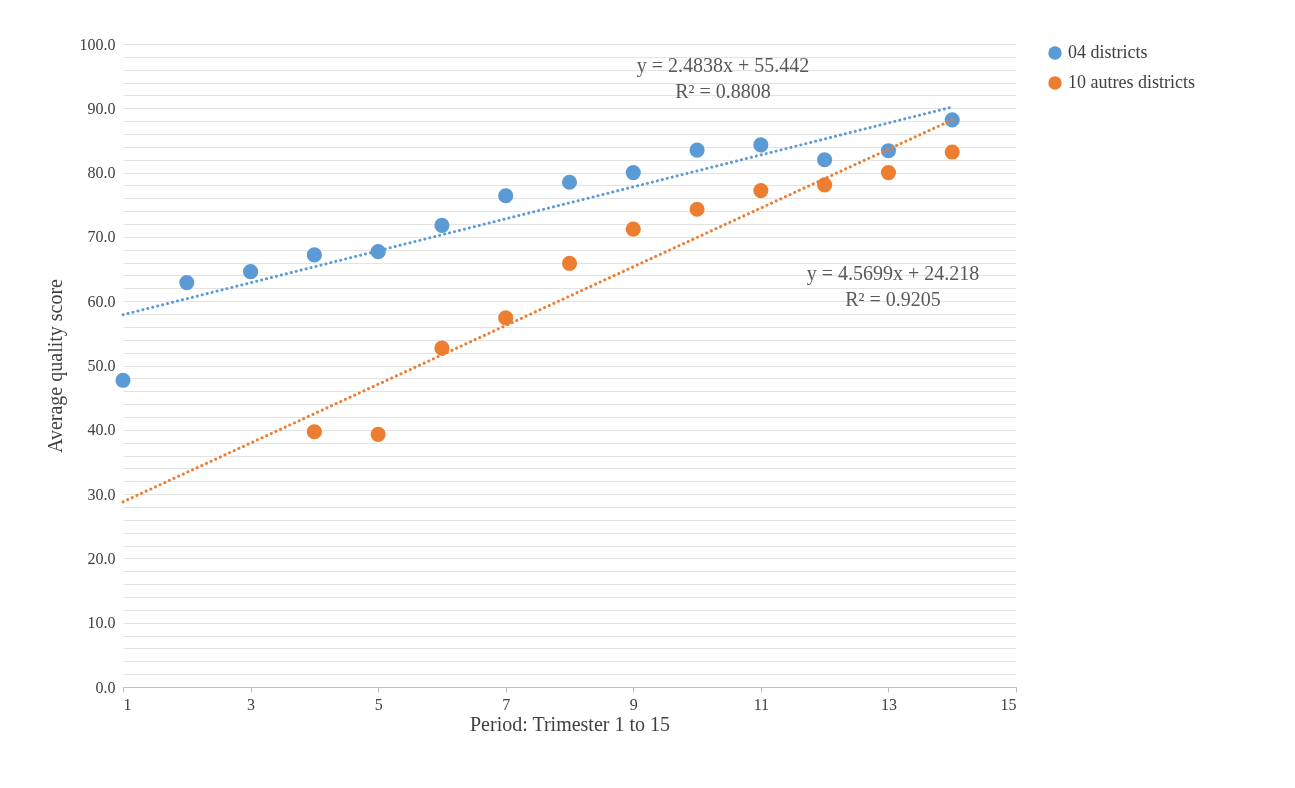 The image size is (1295, 788). Describe the element at coordinates (378, 704) in the screenshot. I see `x-tick-label: 5` at that location.